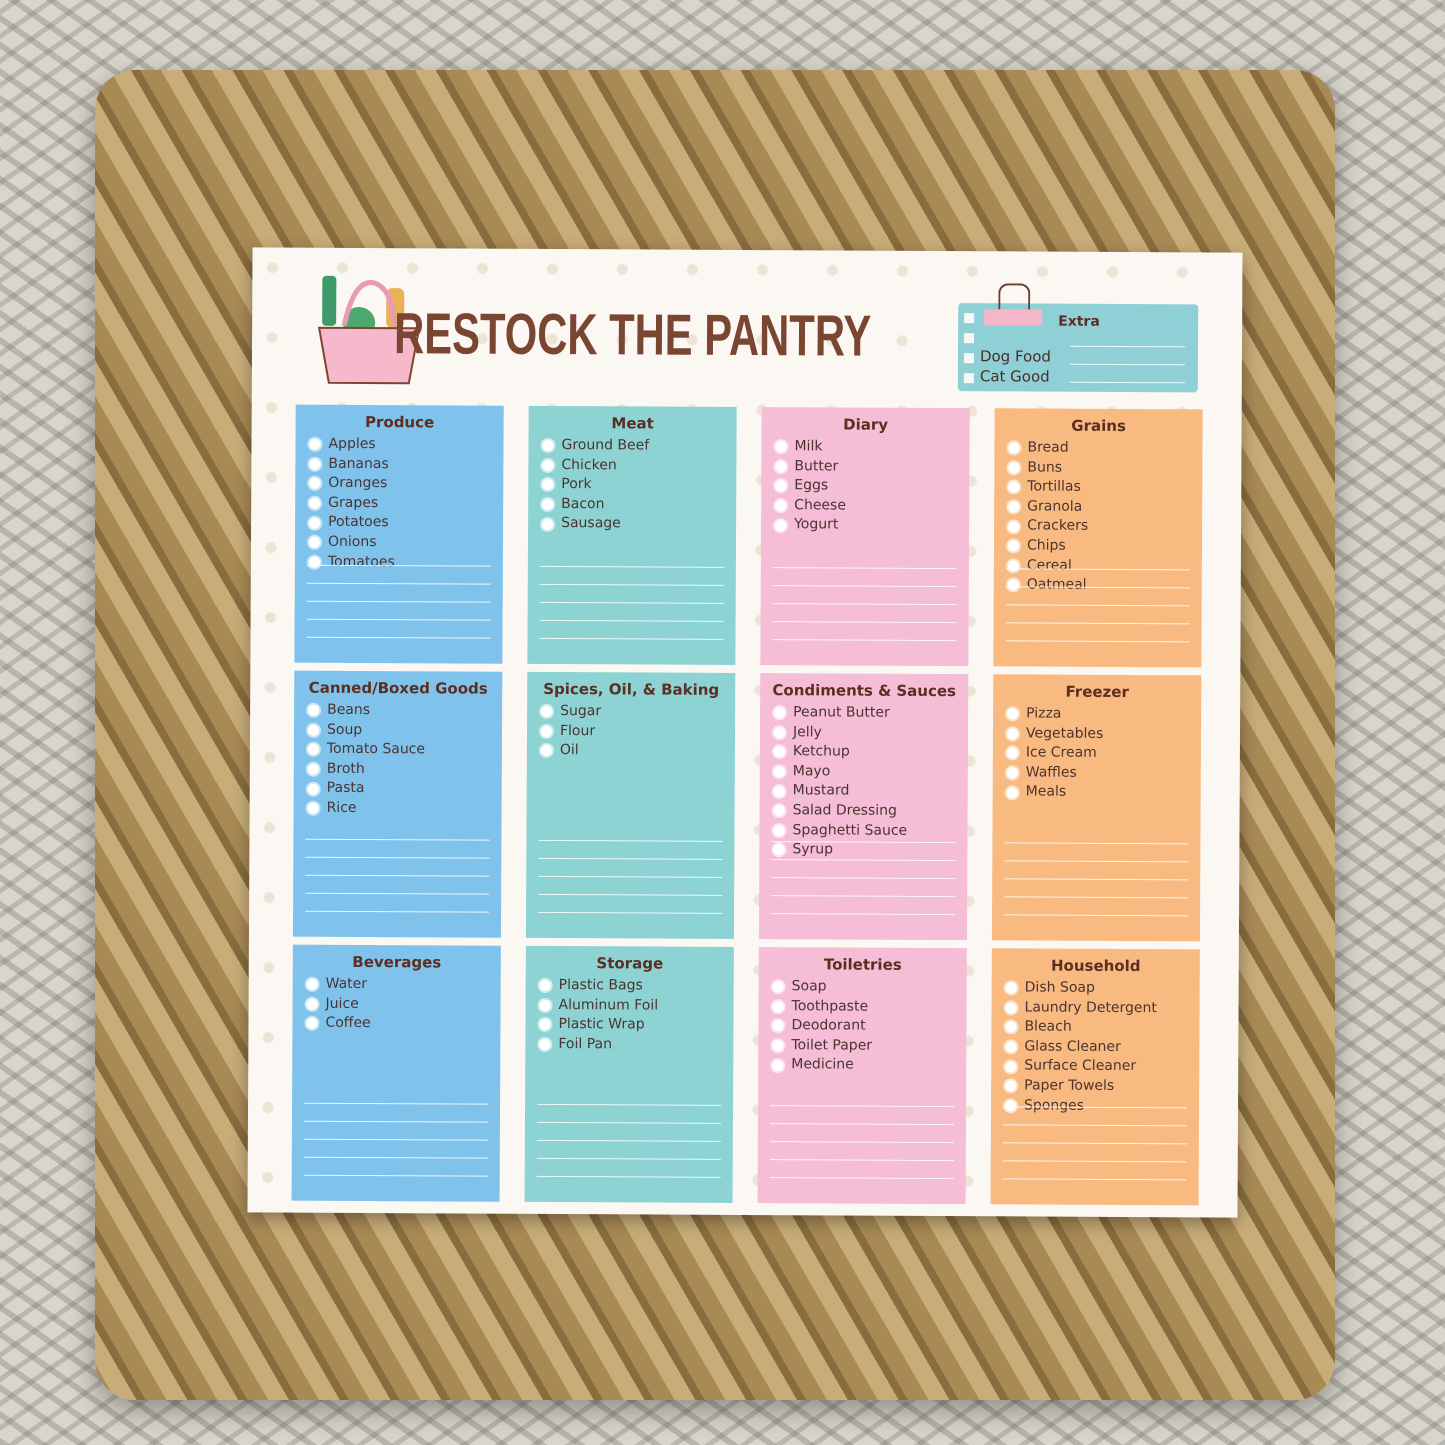 Image resolution: width=1445 pixels, height=1445 pixels. Describe the element at coordinates (864, 733) in the screenshot. I see `list-item: Jelly` at that location.